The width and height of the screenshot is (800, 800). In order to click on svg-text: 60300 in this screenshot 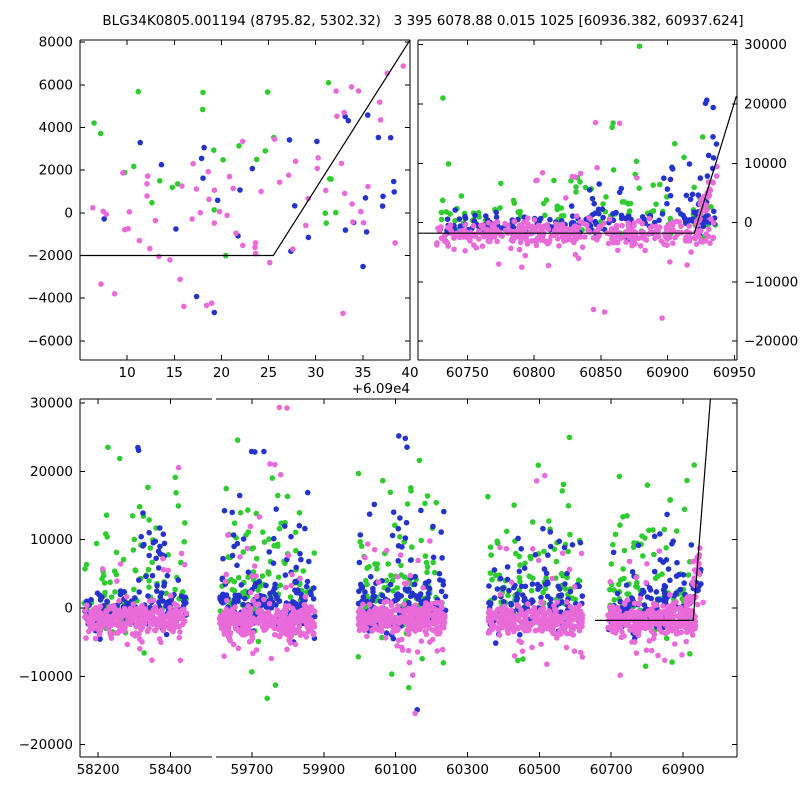, I will do `click(467, 770)`.